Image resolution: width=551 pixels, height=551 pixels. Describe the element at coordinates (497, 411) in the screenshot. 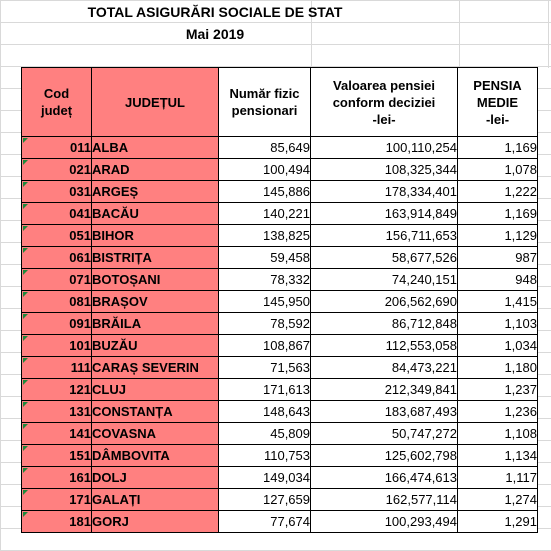

I see `average-pension-cell: 1,236` at that location.